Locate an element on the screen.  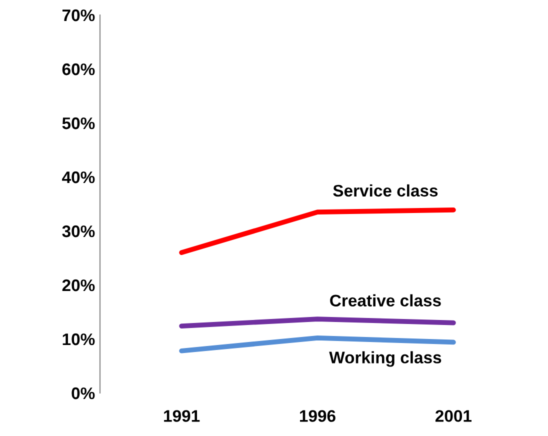
x-tick-label: 2001 is located at coordinates (453, 416).